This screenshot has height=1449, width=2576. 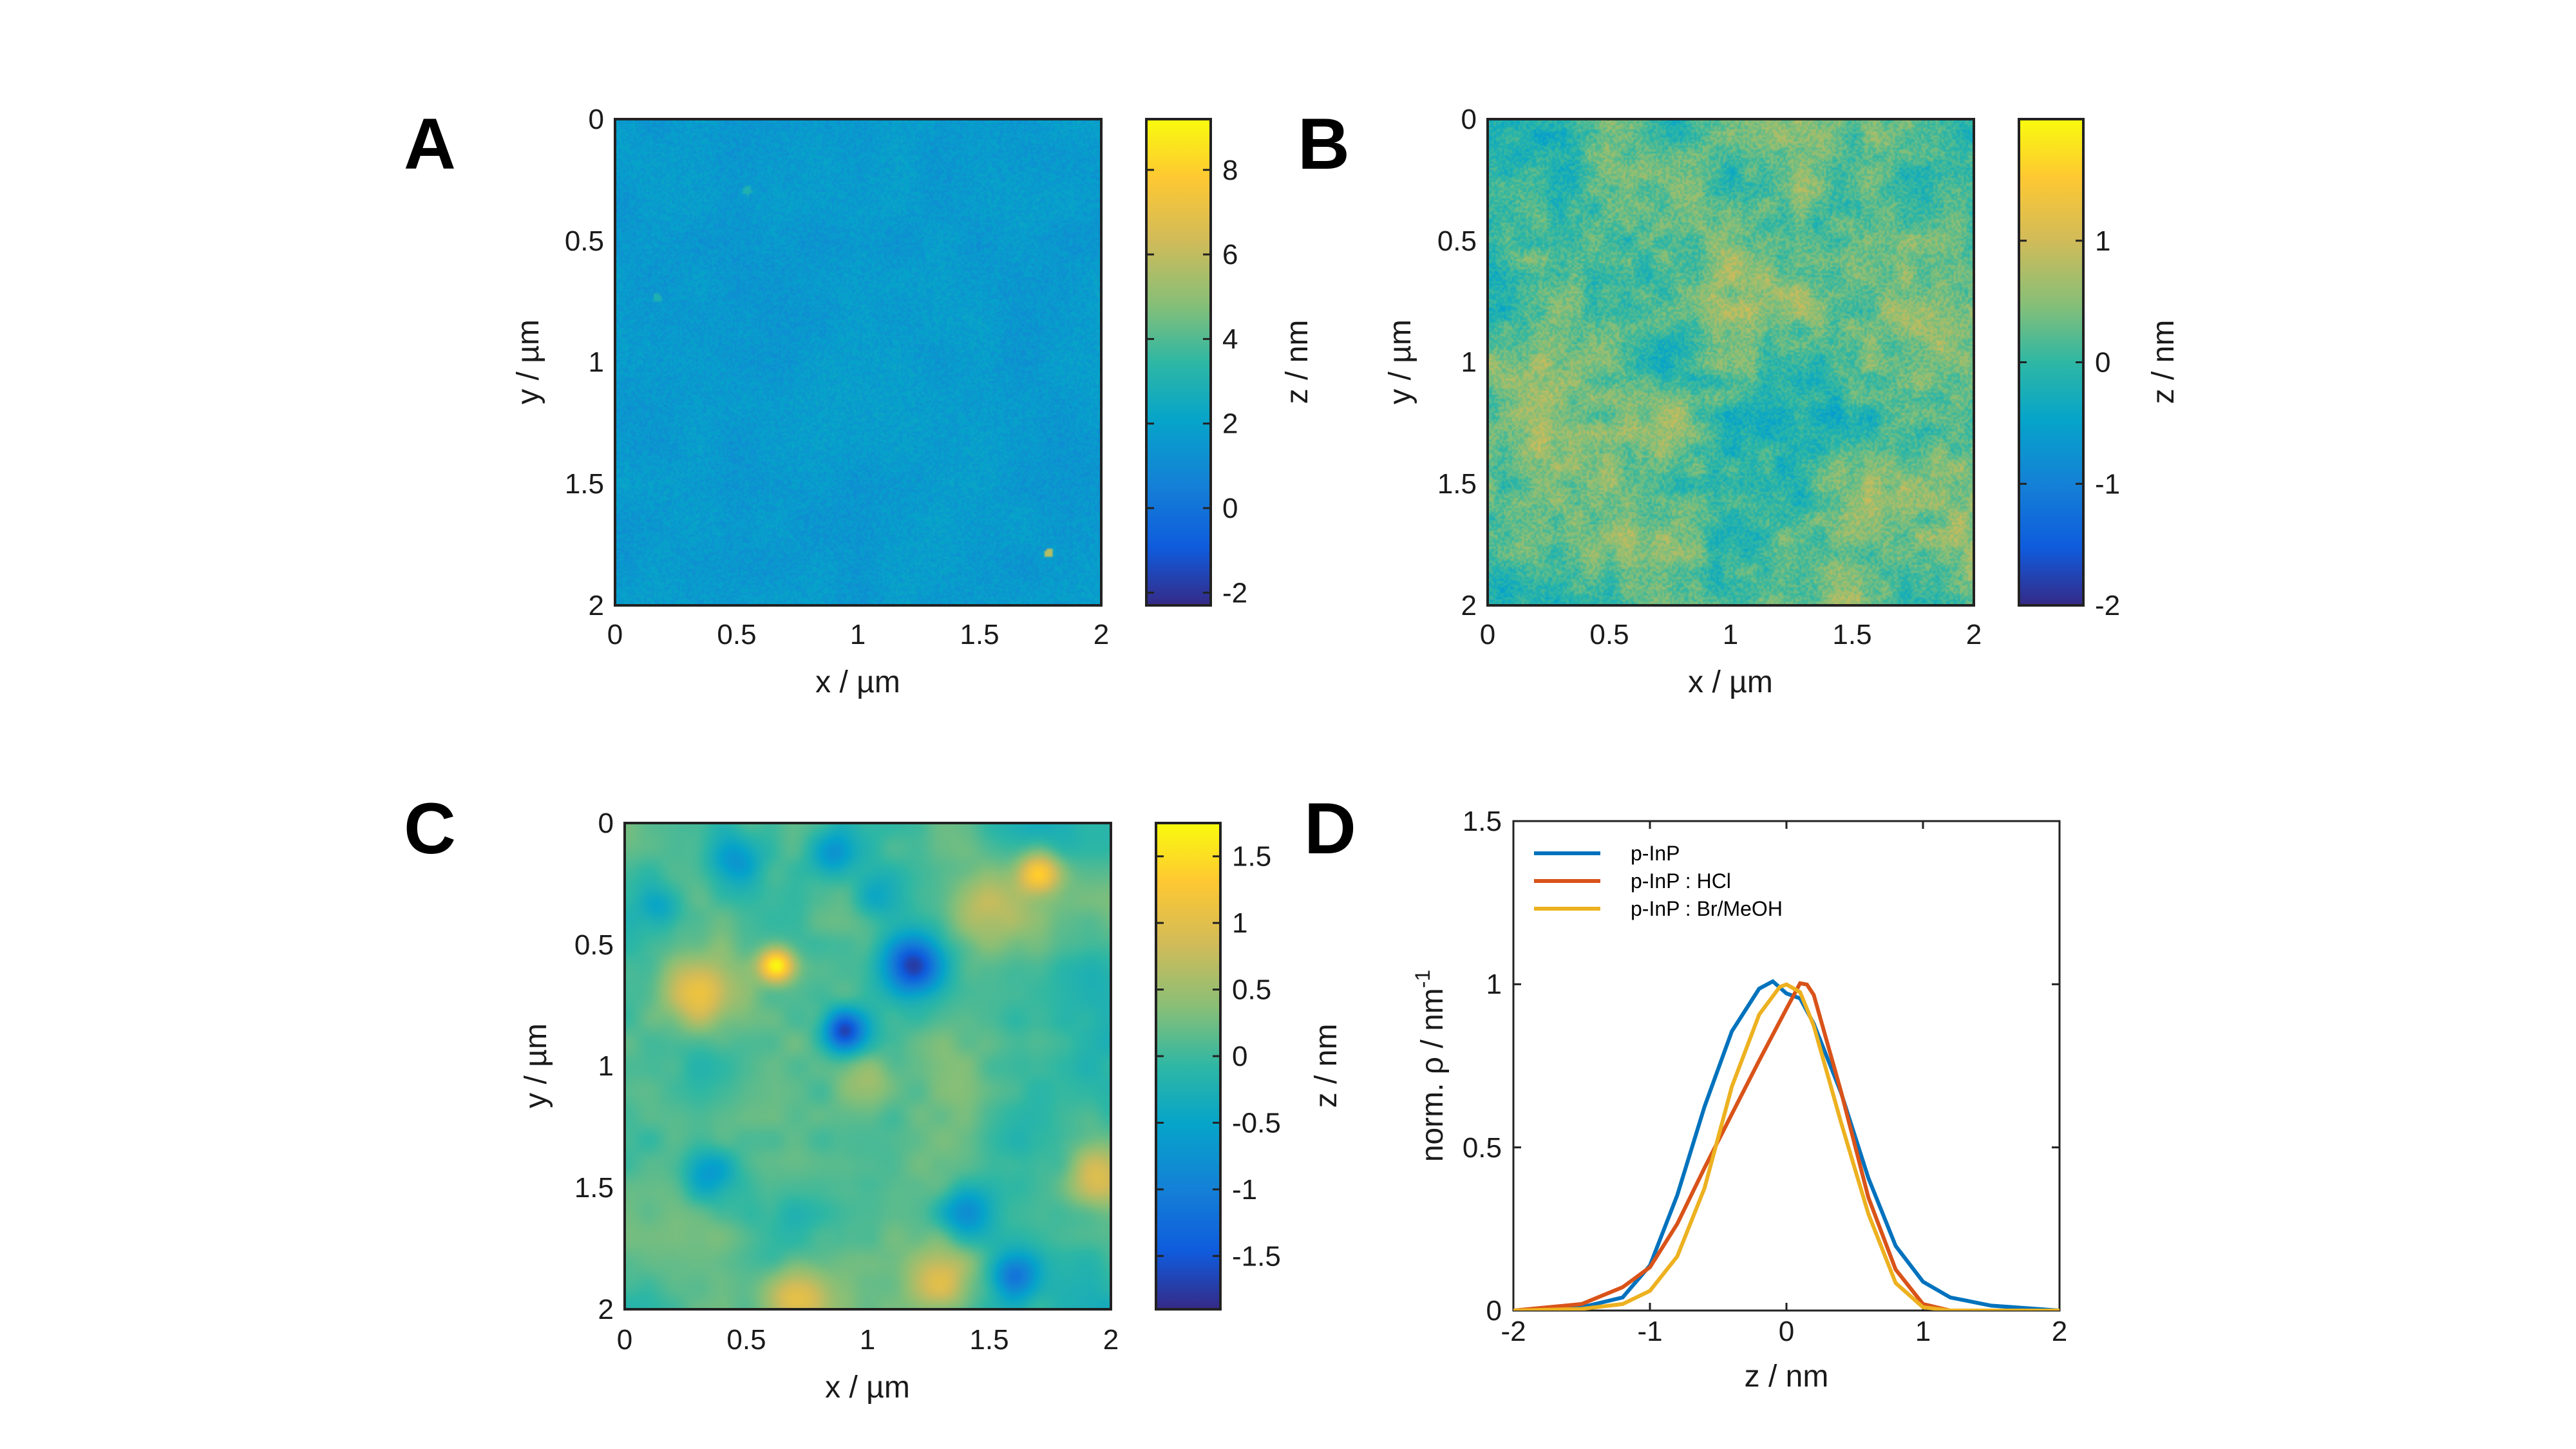 What do you see at coordinates (1400, 362) in the screenshot?
I see `y-axis-label-b: y / µm` at bounding box center [1400, 362].